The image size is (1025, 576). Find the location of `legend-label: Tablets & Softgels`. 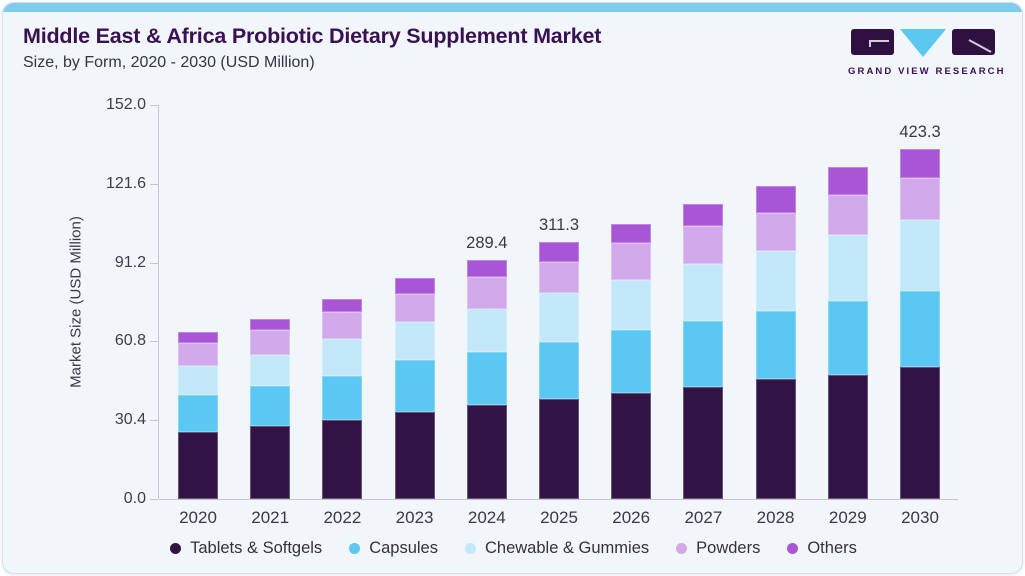

legend-label: Tablets & Softgels is located at coordinates (256, 548).